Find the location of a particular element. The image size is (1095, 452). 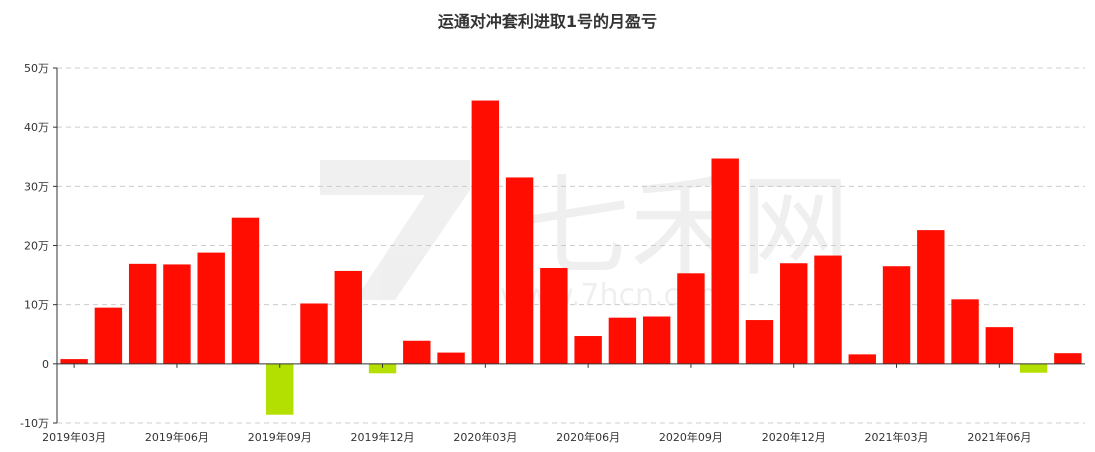

bar-2020年01月 is located at coordinates (417, 352).